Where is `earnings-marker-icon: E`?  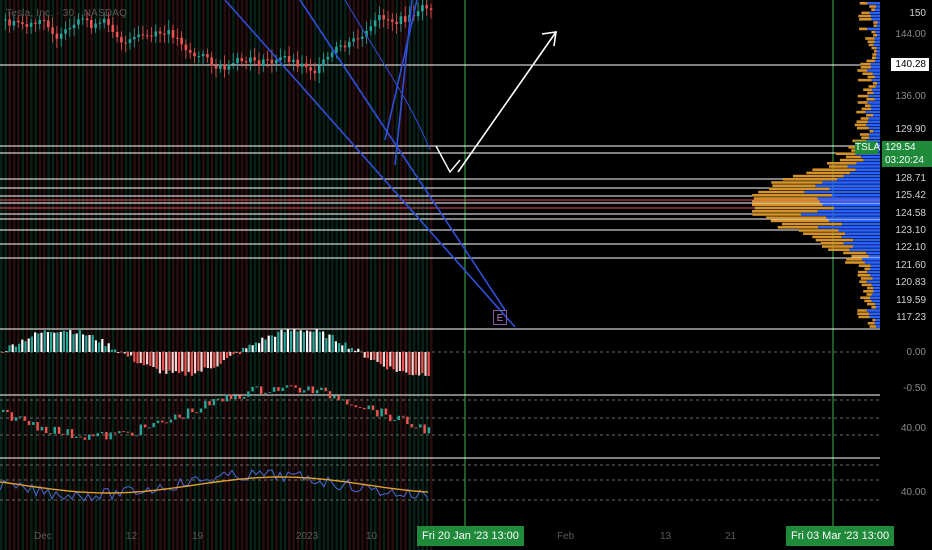
earnings-marker-icon: E is located at coordinates (500, 317).